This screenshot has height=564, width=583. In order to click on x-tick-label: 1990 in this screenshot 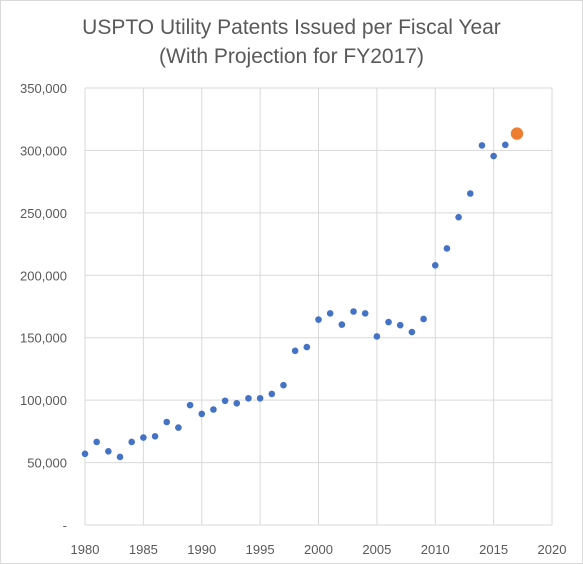, I will do `click(201, 549)`.